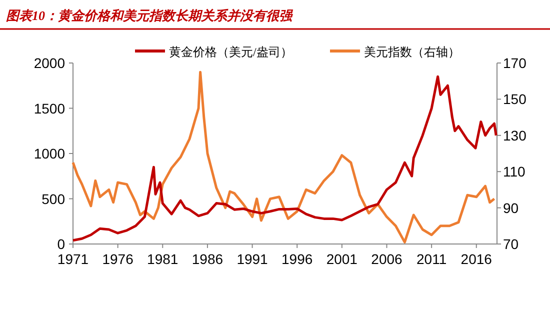 The image size is (550, 309). Describe the element at coordinates (208, 259) in the screenshot. I see `x-tick-label: 1986` at that location.